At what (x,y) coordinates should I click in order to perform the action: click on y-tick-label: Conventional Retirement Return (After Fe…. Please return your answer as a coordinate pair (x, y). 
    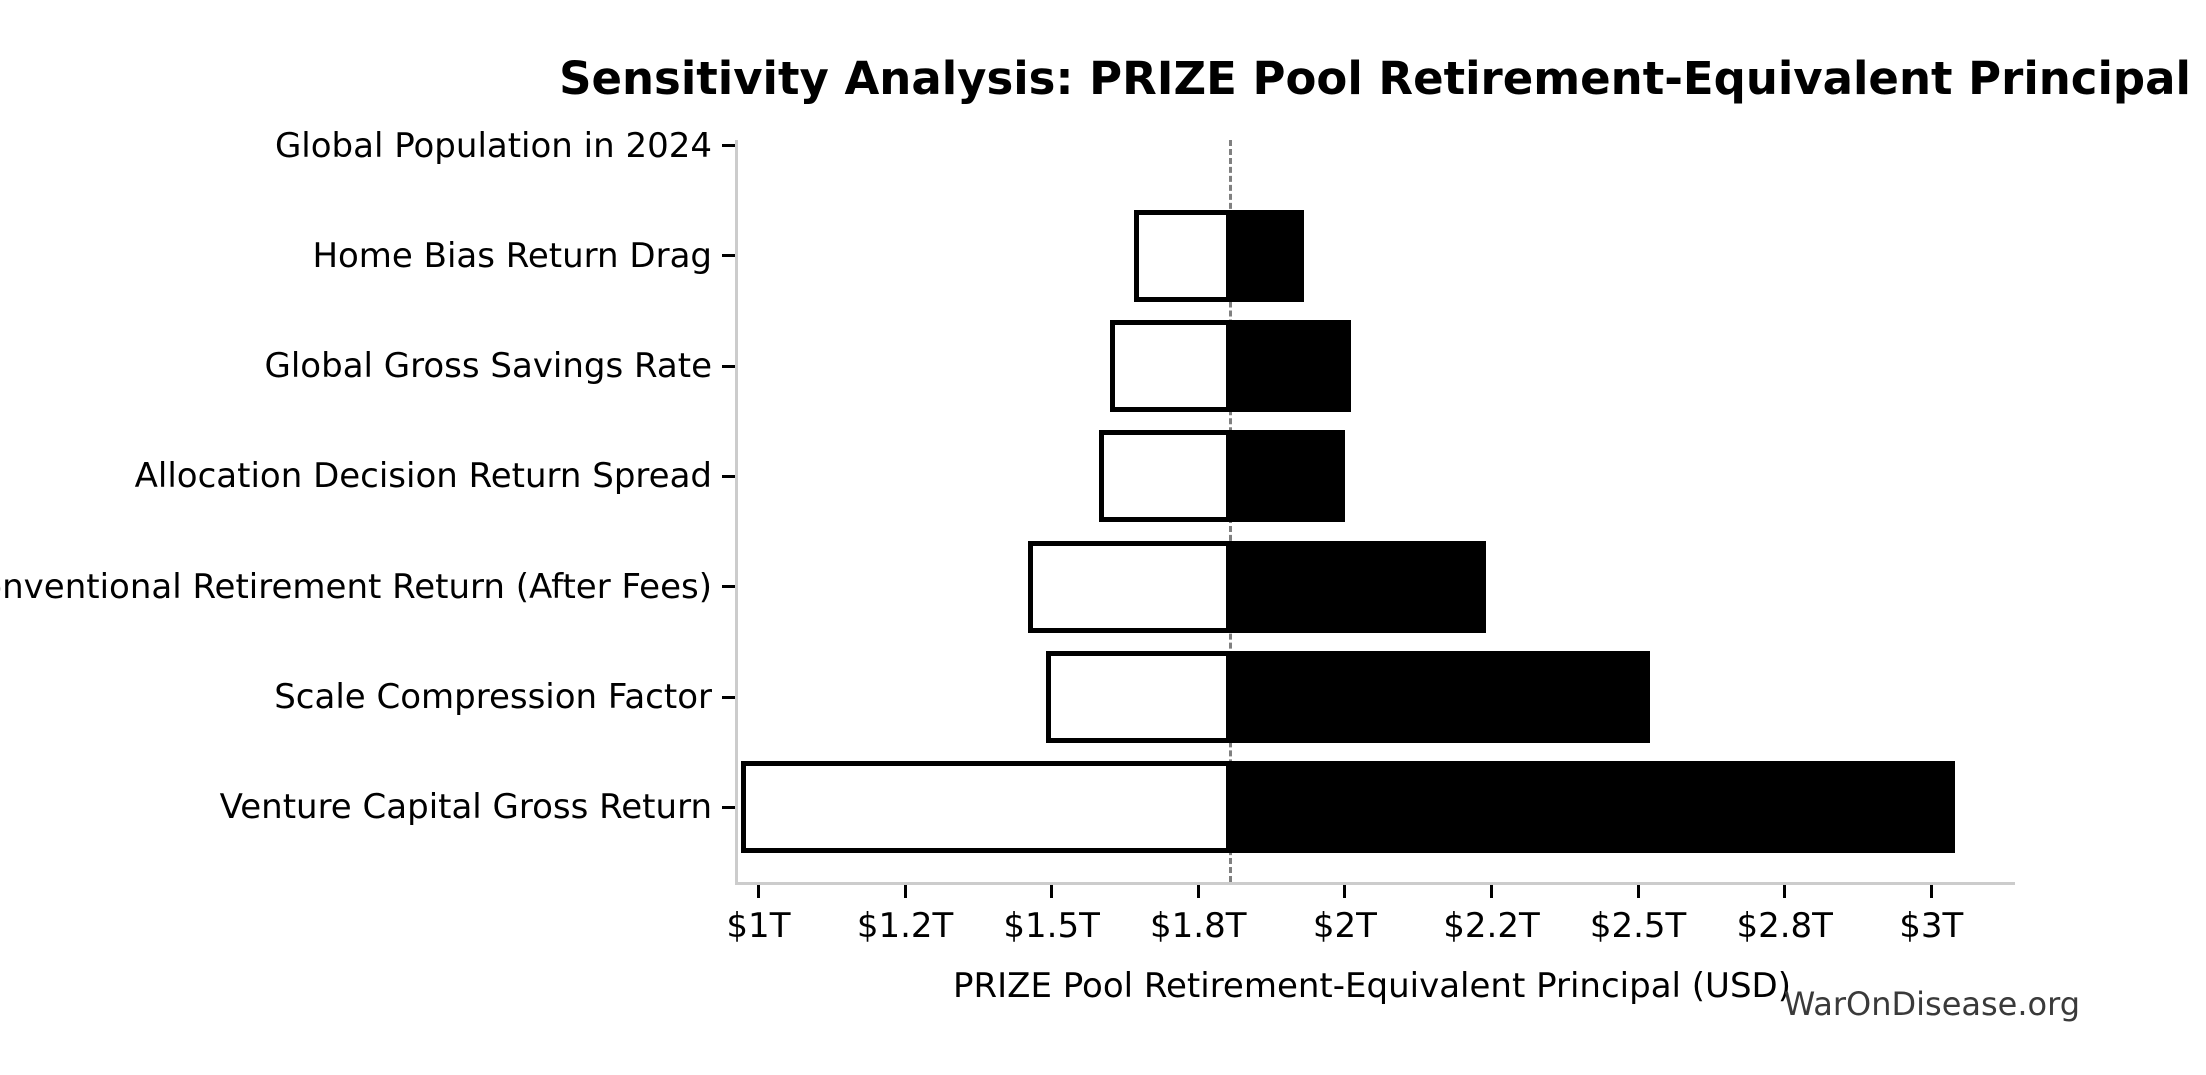
    Looking at the image, I should click on (356, 586).